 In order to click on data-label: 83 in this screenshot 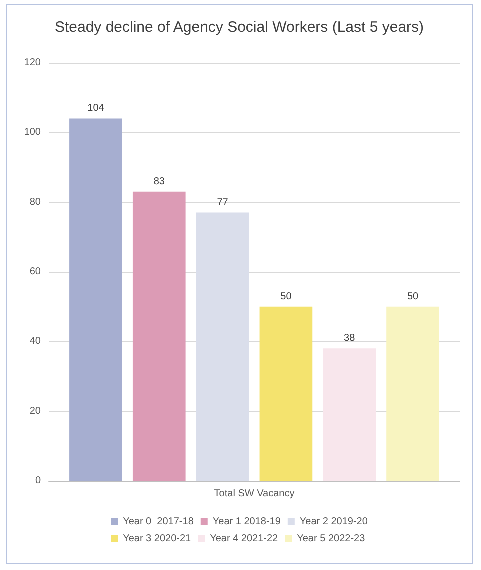, I will do `click(160, 182)`.